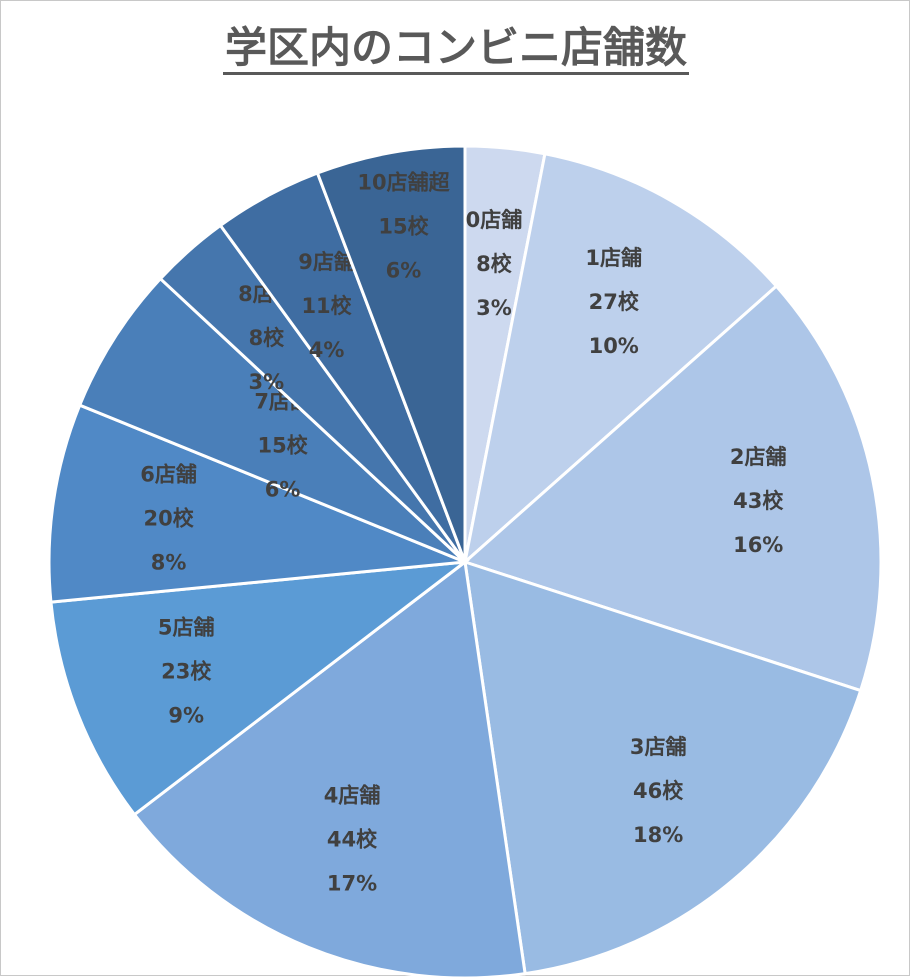 Image resolution: width=910 pixels, height=977 pixels. Describe the element at coordinates (186, 628) in the screenshot. I see `slice-category: 5店舗` at that location.